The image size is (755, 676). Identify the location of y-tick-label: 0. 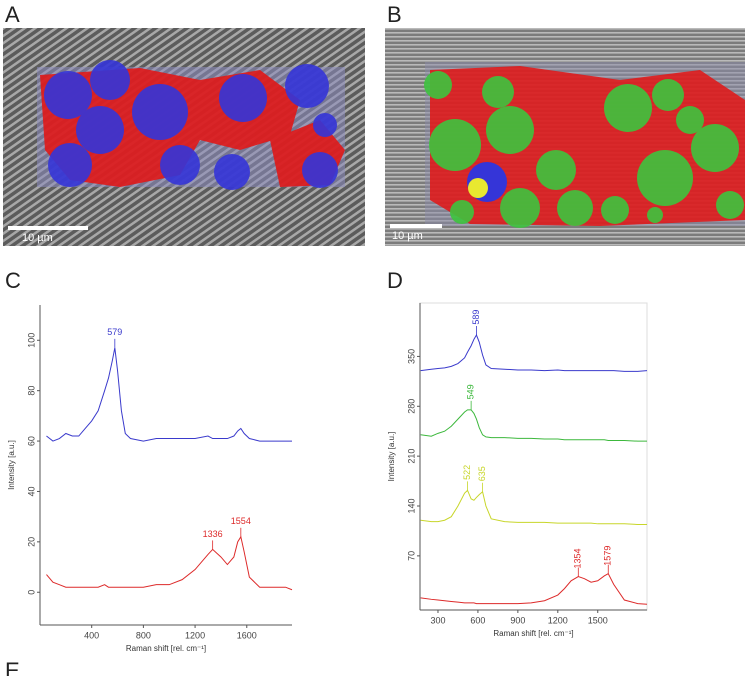
(31, 592).